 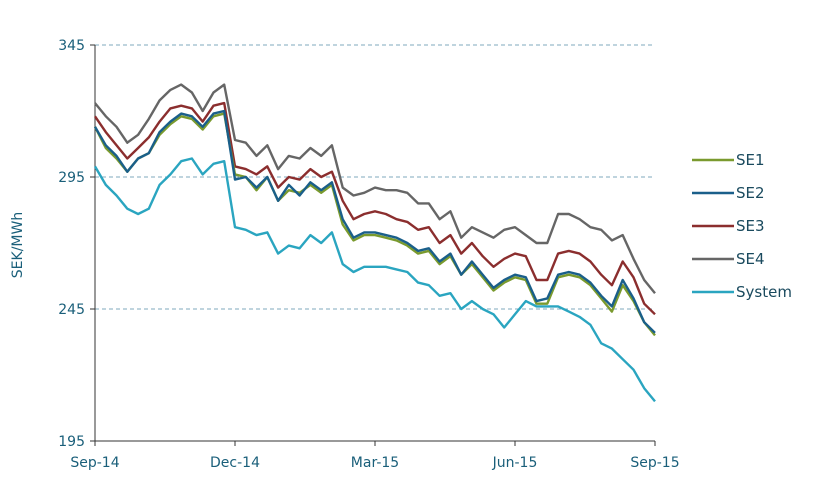 What do you see at coordinates (750, 226) in the screenshot?
I see `legend-label-se3: SE3` at bounding box center [750, 226].